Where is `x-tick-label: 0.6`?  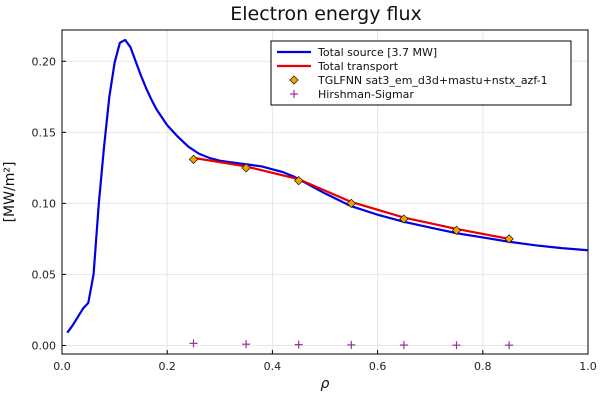 x-tick-label: 0.6 is located at coordinates (378, 366).